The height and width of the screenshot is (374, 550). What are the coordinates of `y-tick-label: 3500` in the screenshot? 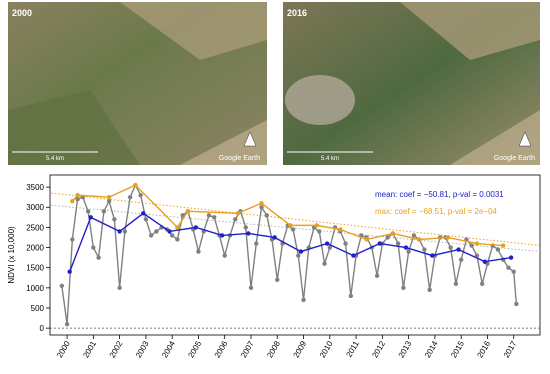 It's located at (35, 187).